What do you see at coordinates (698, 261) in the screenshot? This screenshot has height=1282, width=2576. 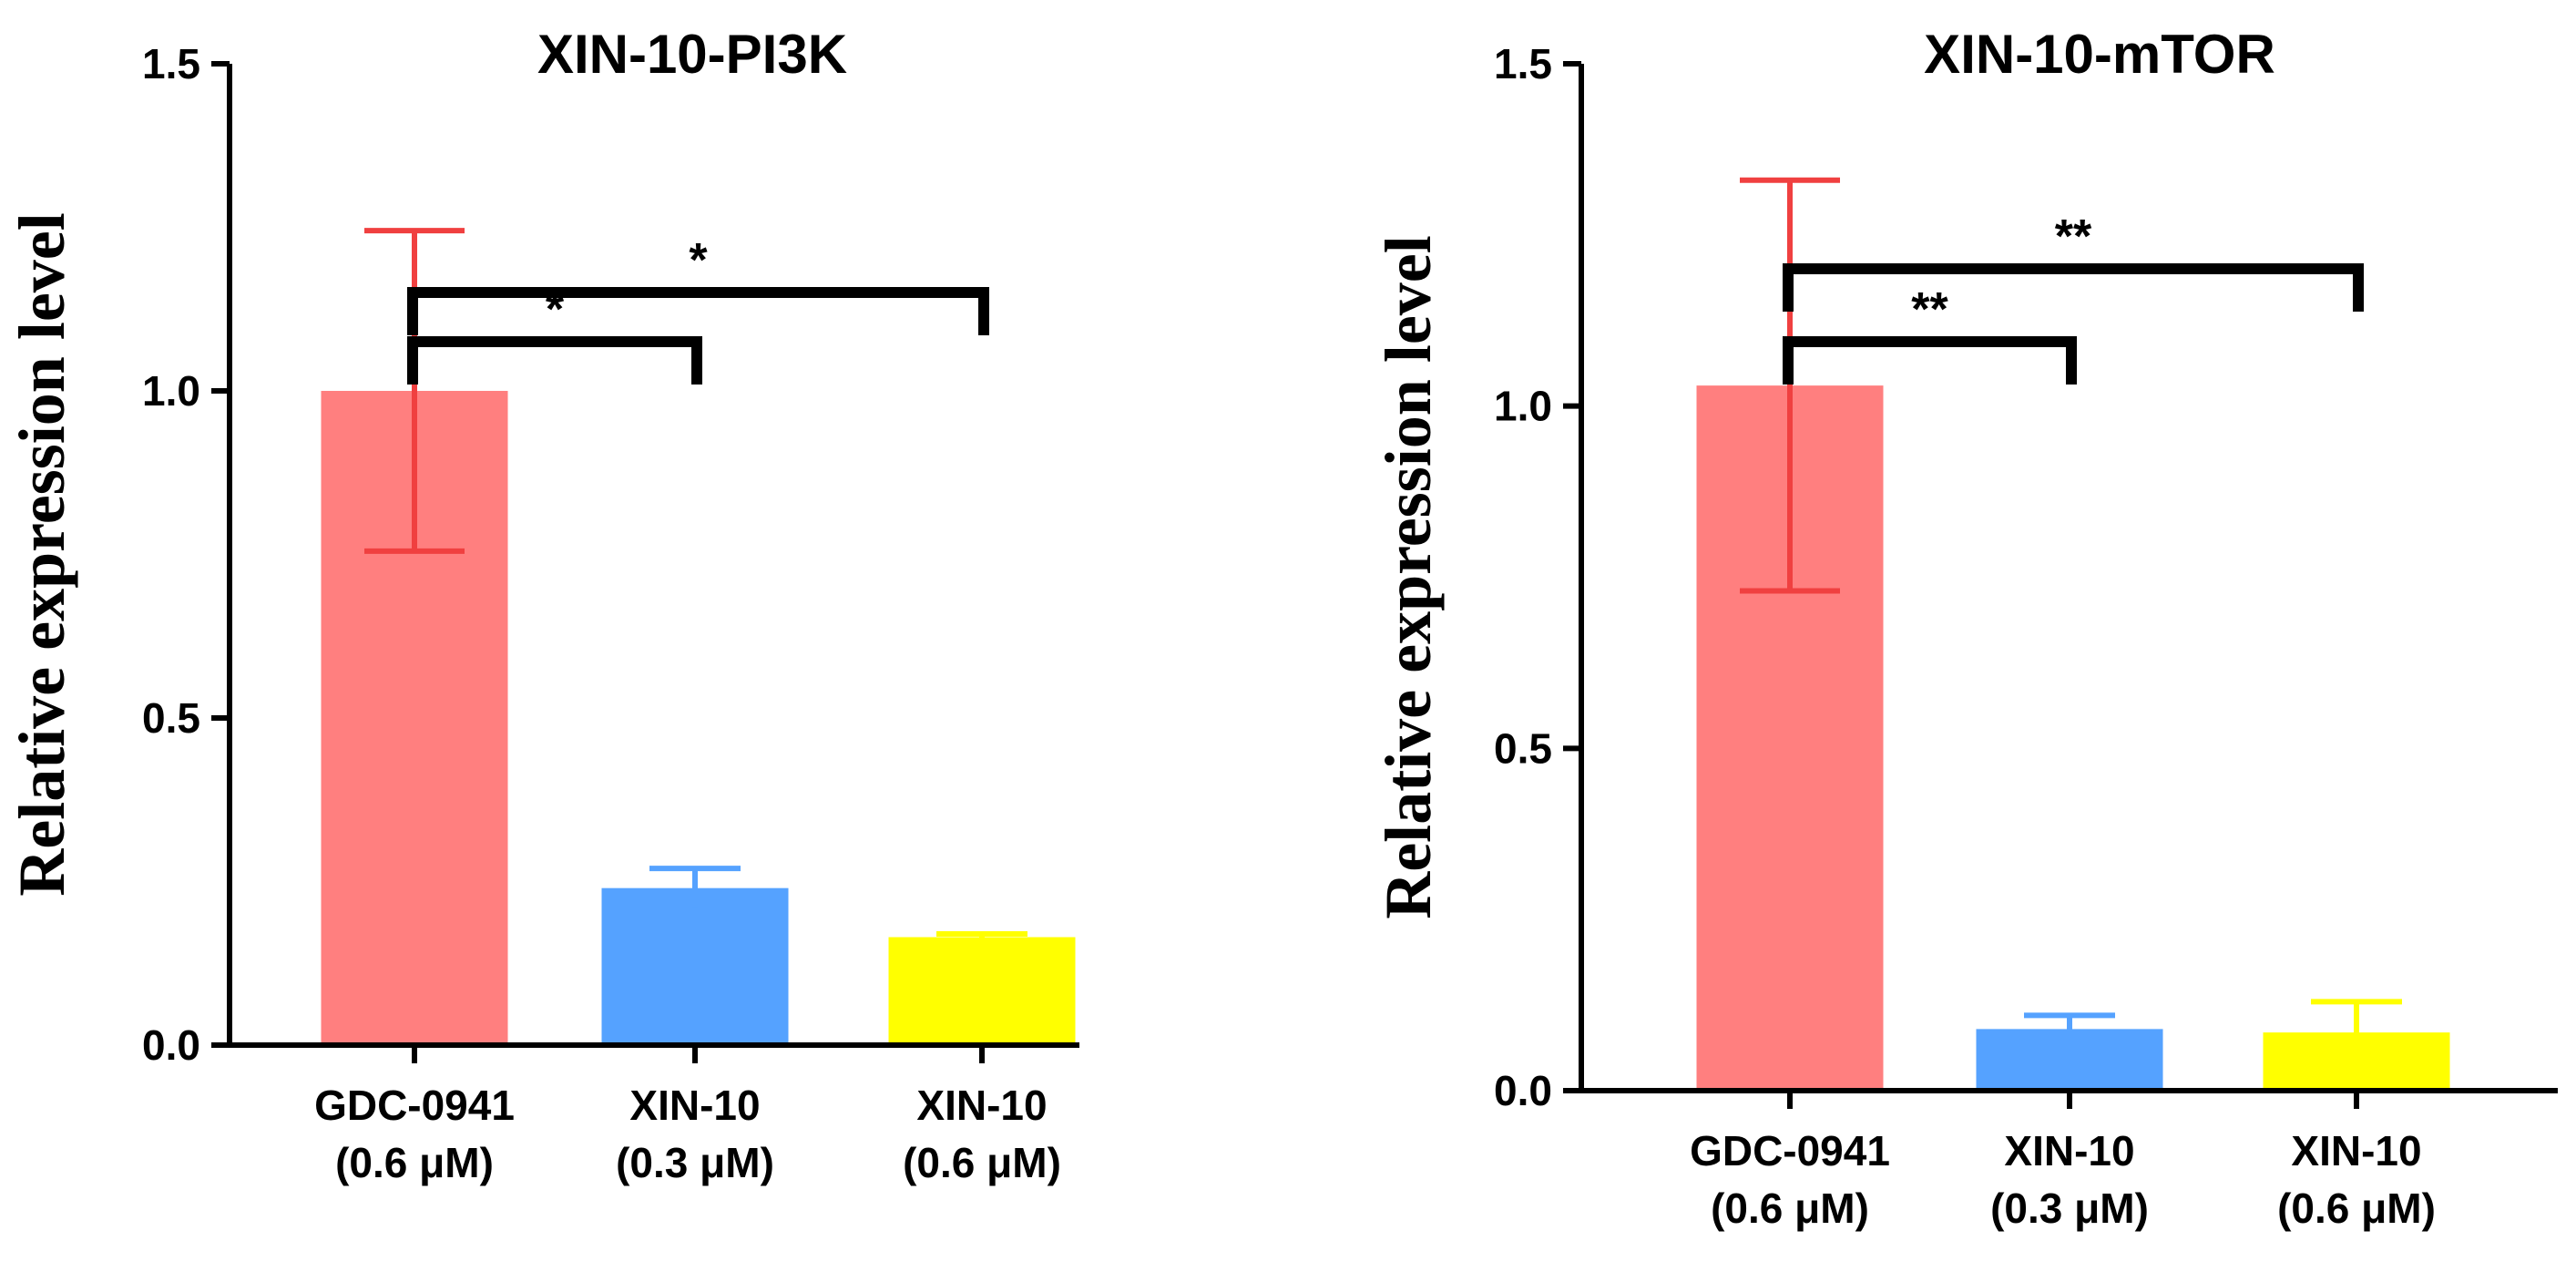 I see `significance-marker: *` at bounding box center [698, 261].